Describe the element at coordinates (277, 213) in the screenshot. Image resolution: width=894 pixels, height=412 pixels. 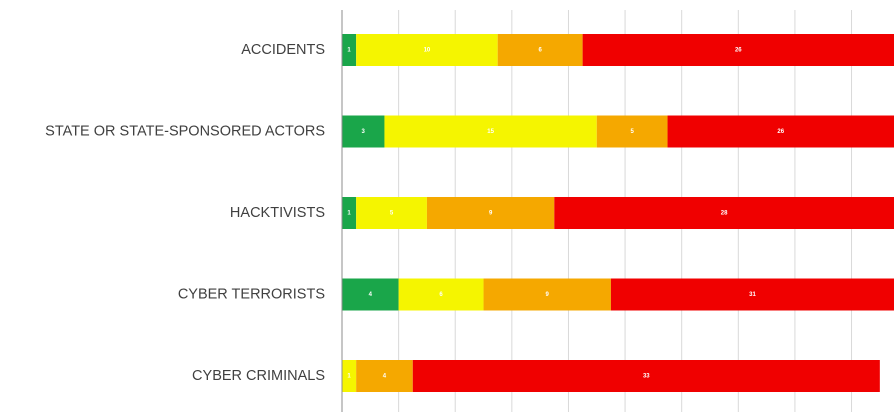
I see `category-label: HACKTIVISTS` at that location.